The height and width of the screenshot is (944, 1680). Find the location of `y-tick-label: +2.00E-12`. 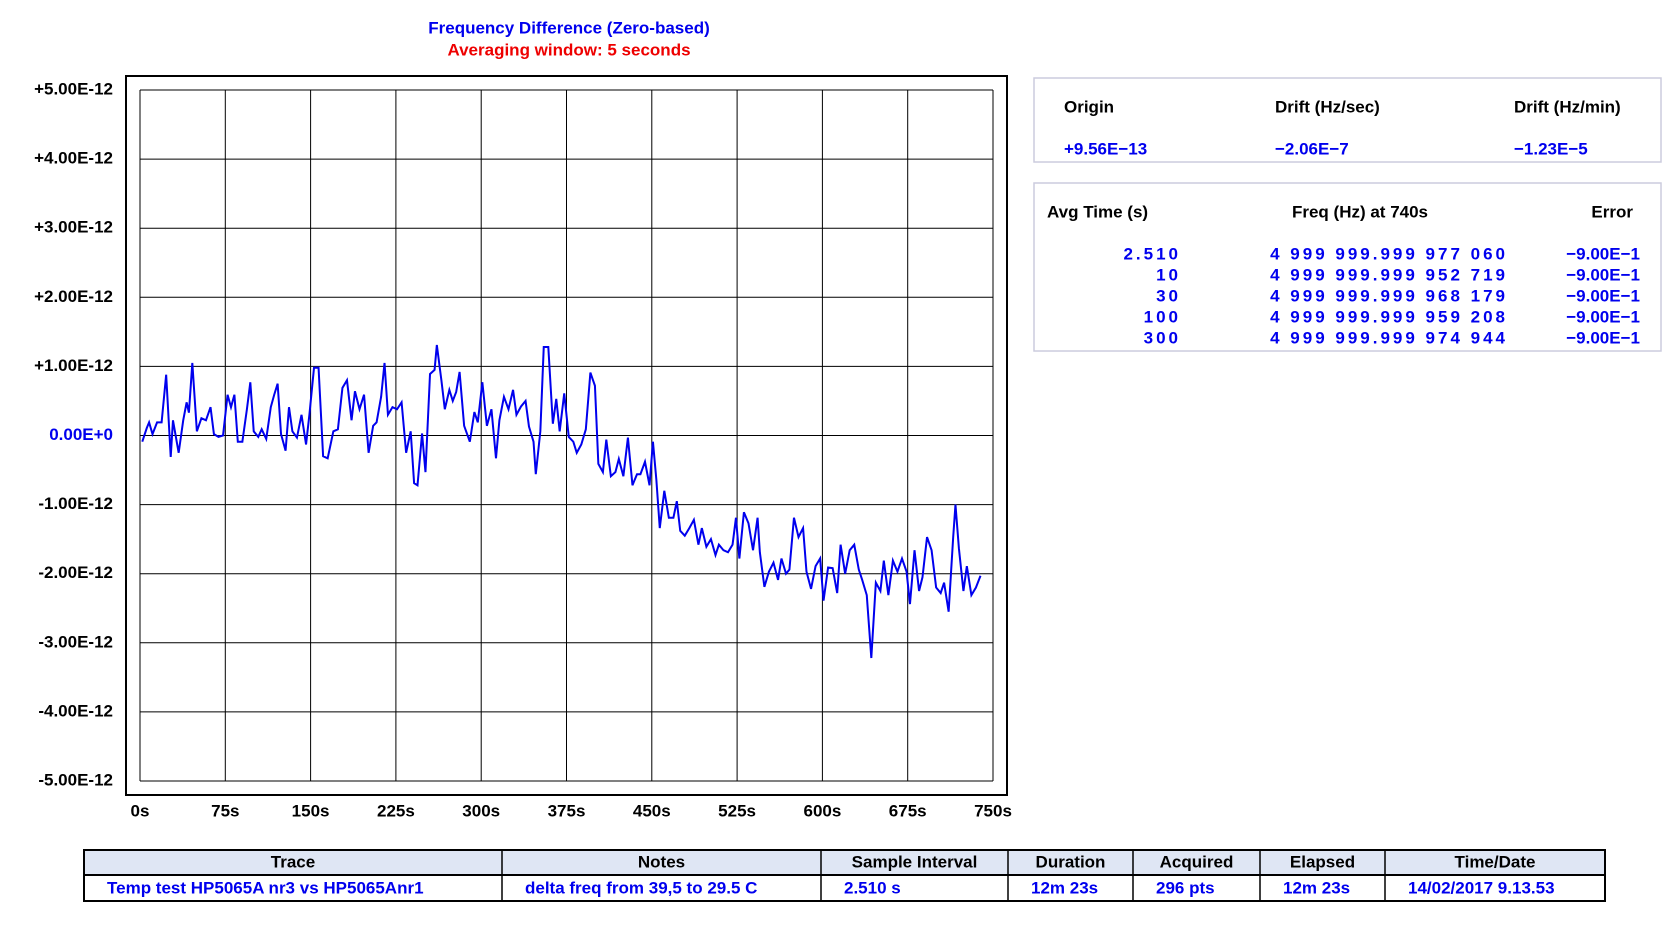

y-tick-label: +2.00E-12 is located at coordinates (73, 296).